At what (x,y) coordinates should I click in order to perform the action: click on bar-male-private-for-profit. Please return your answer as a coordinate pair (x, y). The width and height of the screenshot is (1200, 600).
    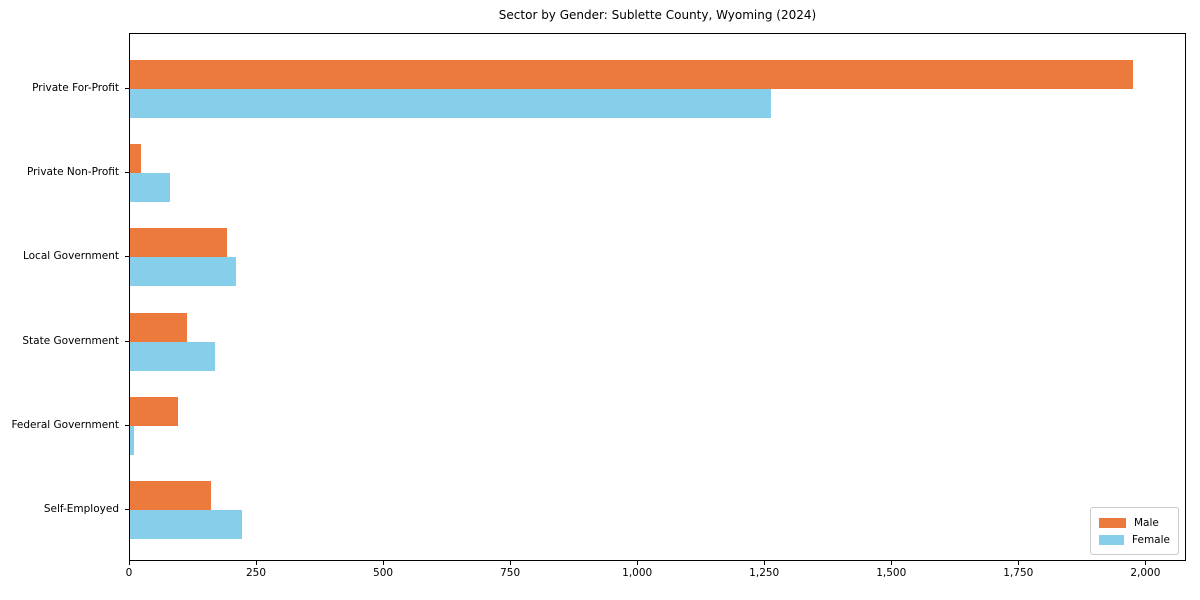
    Looking at the image, I should click on (632, 74).